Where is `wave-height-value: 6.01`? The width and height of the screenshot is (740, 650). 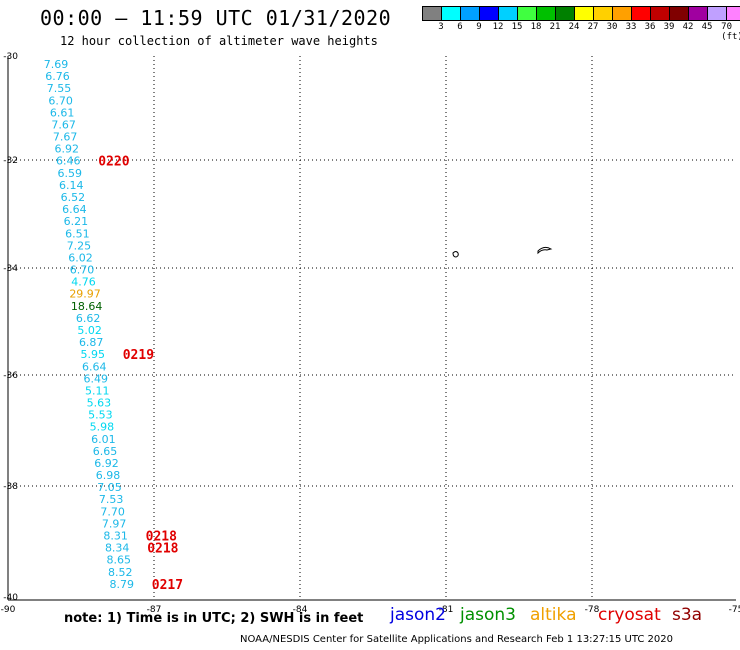 wave-height-value: 6.01 is located at coordinates (103, 439).